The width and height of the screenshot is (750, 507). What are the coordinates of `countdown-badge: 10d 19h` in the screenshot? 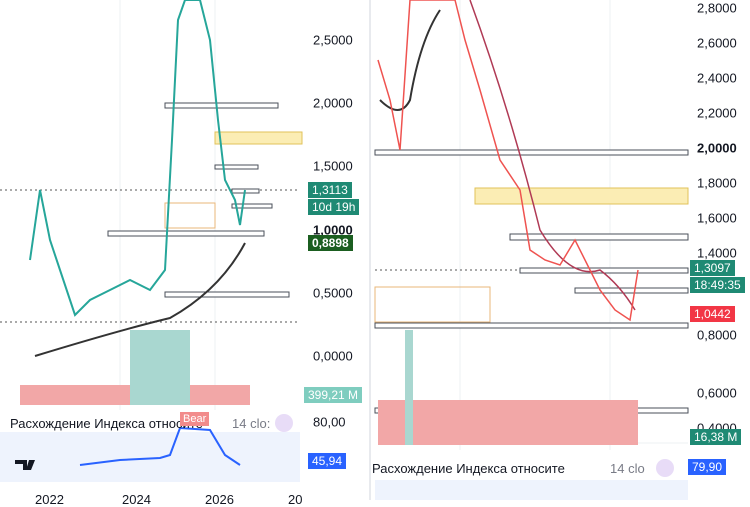 It's located at (334, 207).